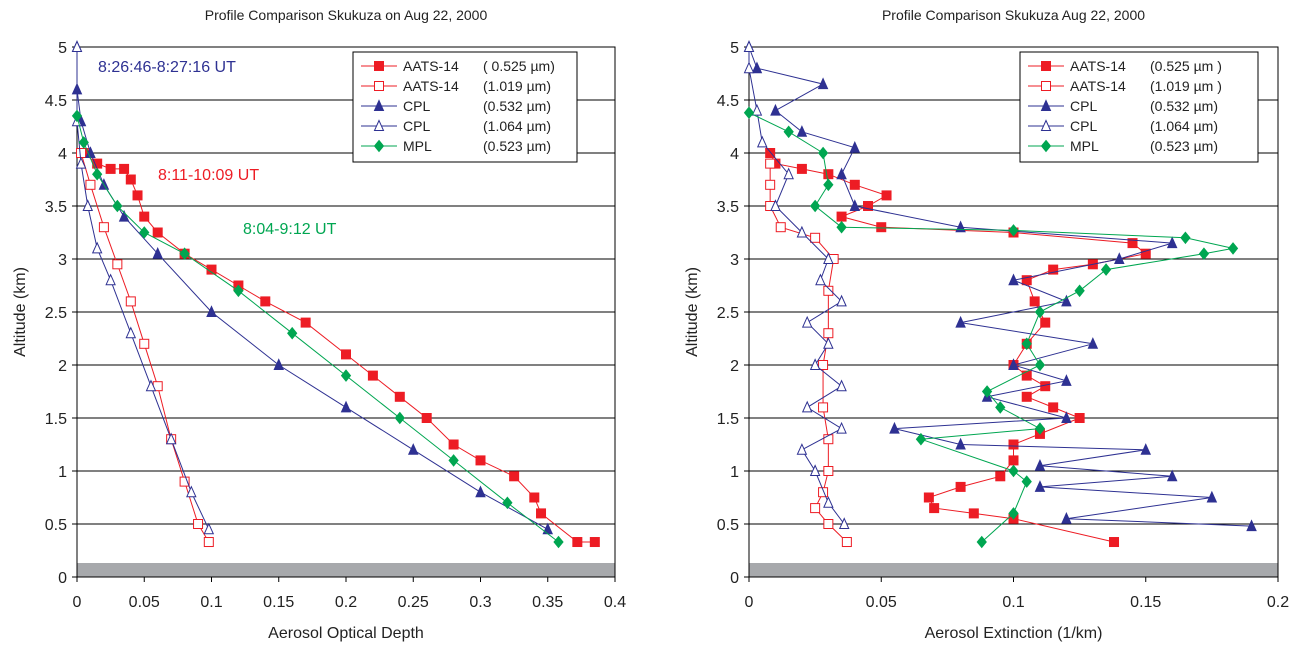 This screenshot has height=654, width=1303. What do you see at coordinates (1098, 86) in the screenshot?
I see `legend-name: AATS-14` at bounding box center [1098, 86].